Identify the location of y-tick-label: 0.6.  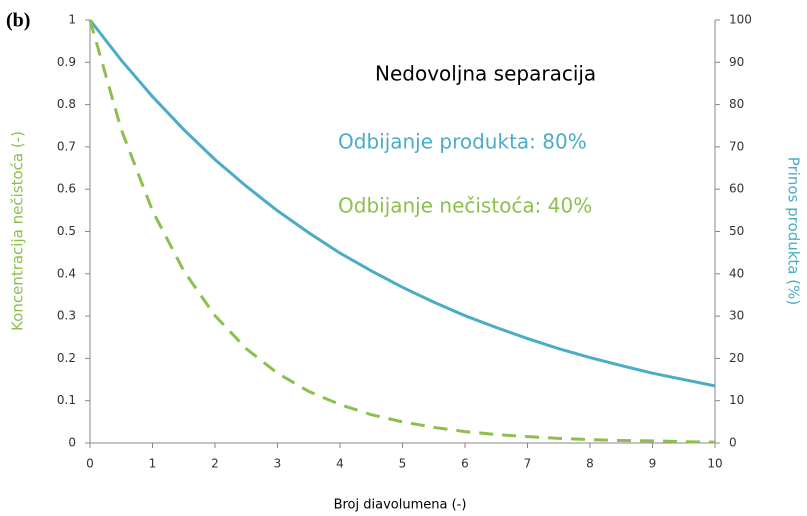
(66, 189).